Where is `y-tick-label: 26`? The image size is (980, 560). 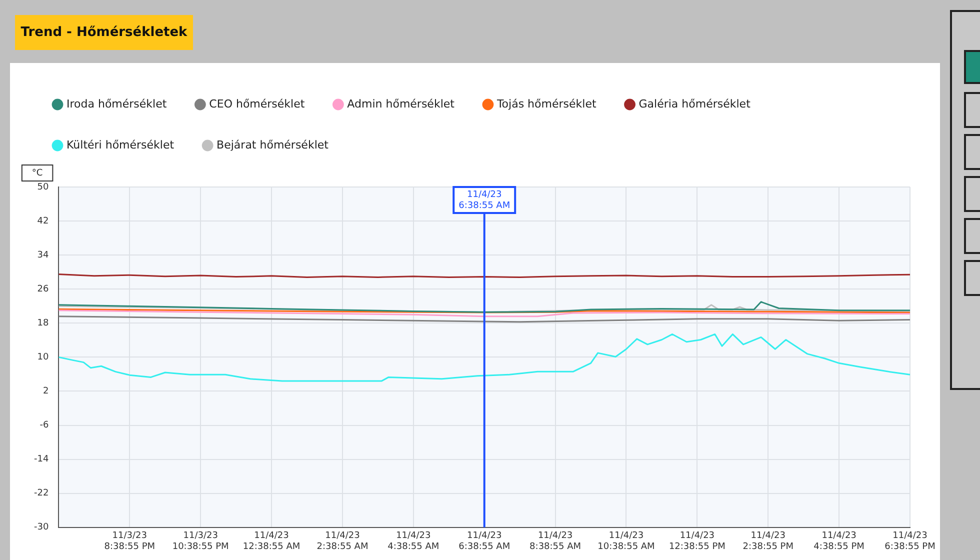
y-tick-label: 26 is located at coordinates (43, 289).